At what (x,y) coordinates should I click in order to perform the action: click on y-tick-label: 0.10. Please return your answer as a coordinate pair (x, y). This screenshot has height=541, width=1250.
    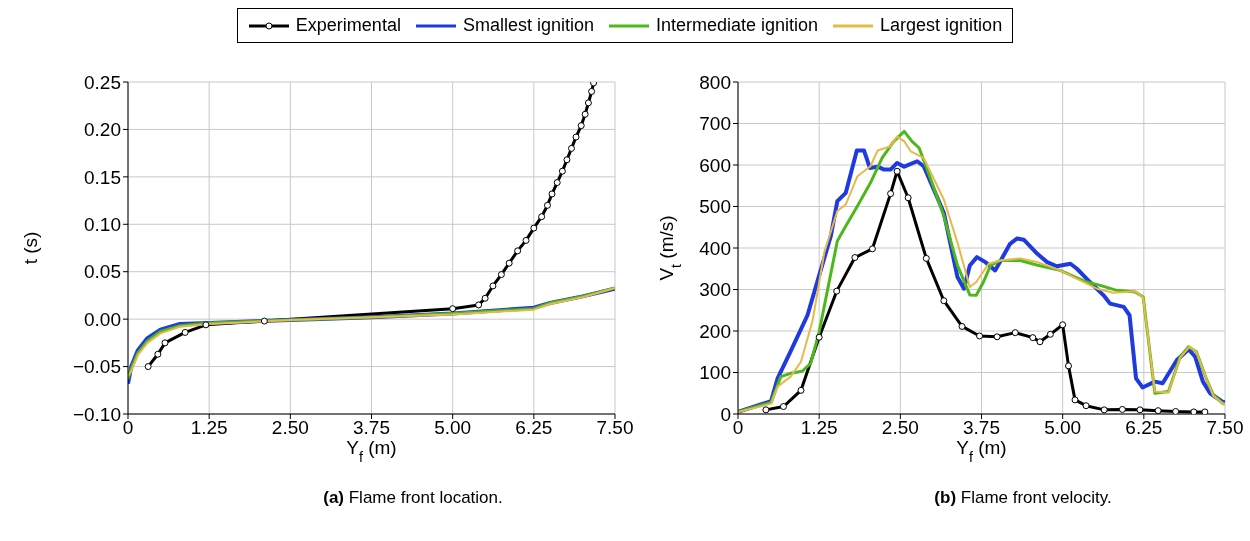
    Looking at the image, I should click on (102, 225).